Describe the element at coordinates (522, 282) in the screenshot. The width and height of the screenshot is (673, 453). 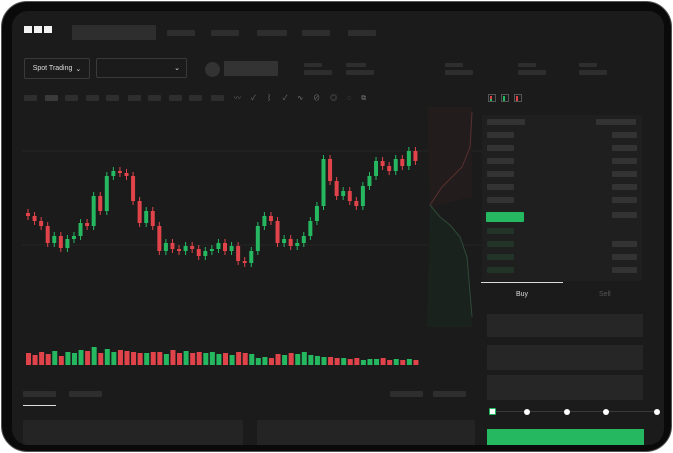
I see `buy-tab-underline` at that location.